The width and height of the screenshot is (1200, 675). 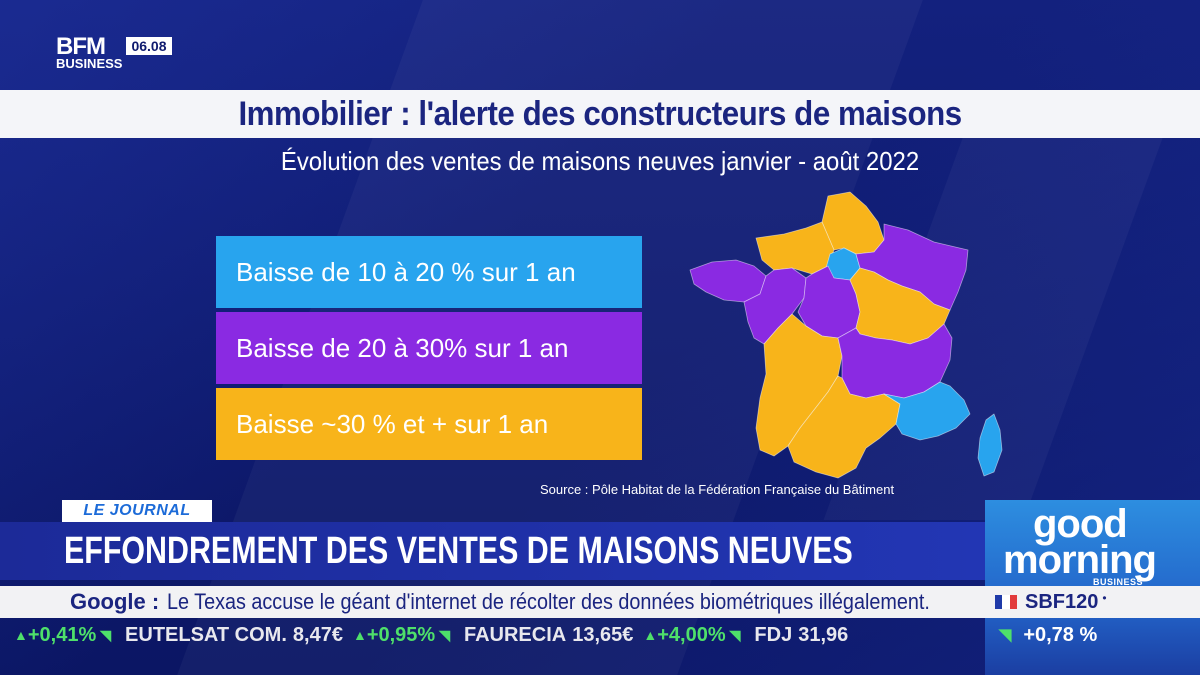 I want to click on segment-tag: LE JOURNAL, so click(x=137, y=511).